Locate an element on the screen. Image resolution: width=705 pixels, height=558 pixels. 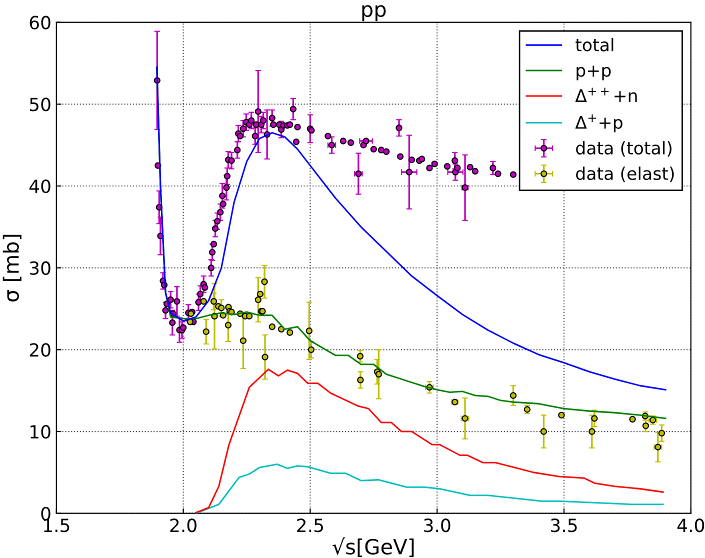
x-tick-label: 4.0 is located at coordinates (690, 525).